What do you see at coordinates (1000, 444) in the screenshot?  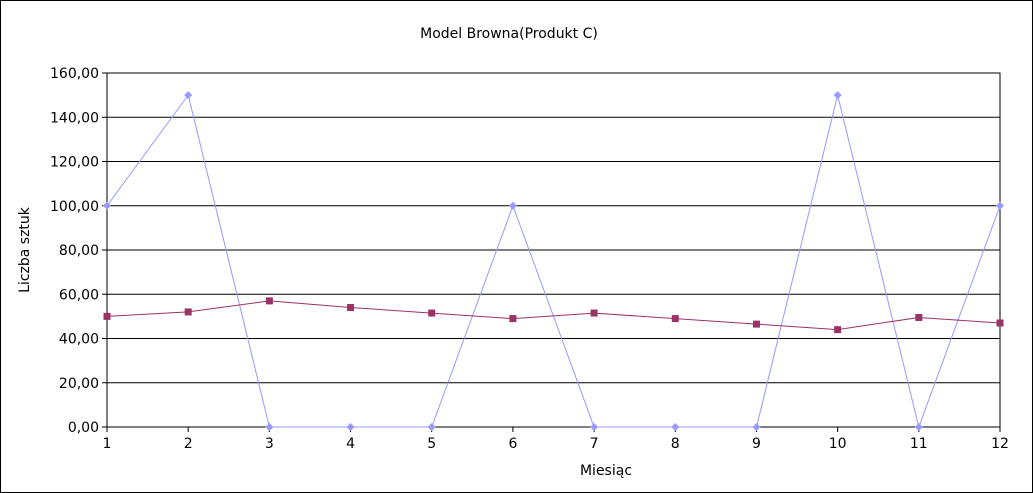 I see `x-tick-label: 12` at bounding box center [1000, 444].